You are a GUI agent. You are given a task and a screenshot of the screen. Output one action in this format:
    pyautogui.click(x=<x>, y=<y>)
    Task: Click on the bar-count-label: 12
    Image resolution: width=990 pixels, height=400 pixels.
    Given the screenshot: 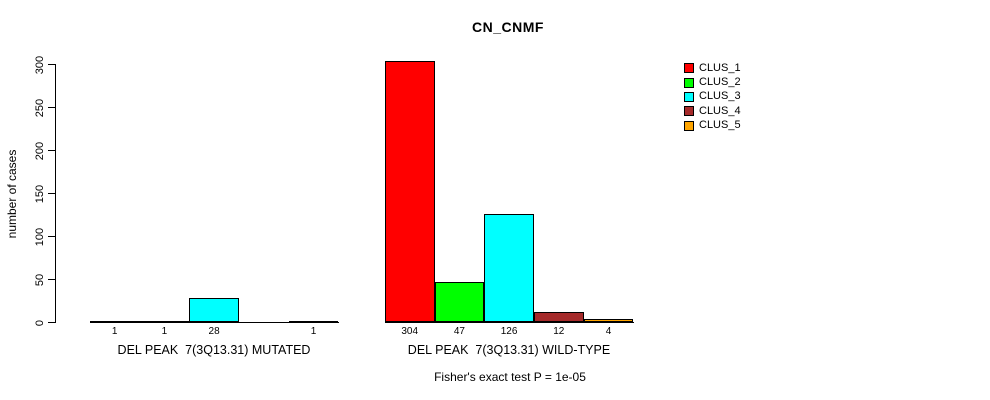 What is the action you would take?
    pyautogui.click(x=559, y=331)
    